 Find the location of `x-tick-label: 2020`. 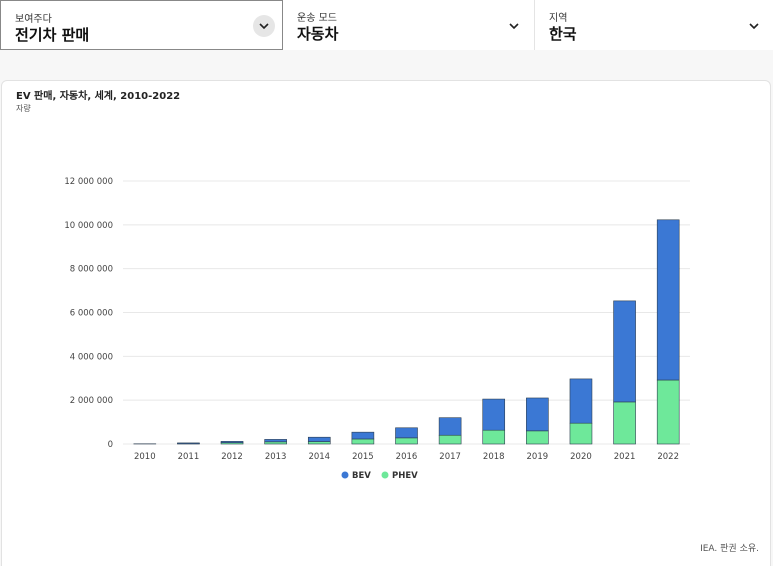

x-tick-label: 2020 is located at coordinates (581, 457).